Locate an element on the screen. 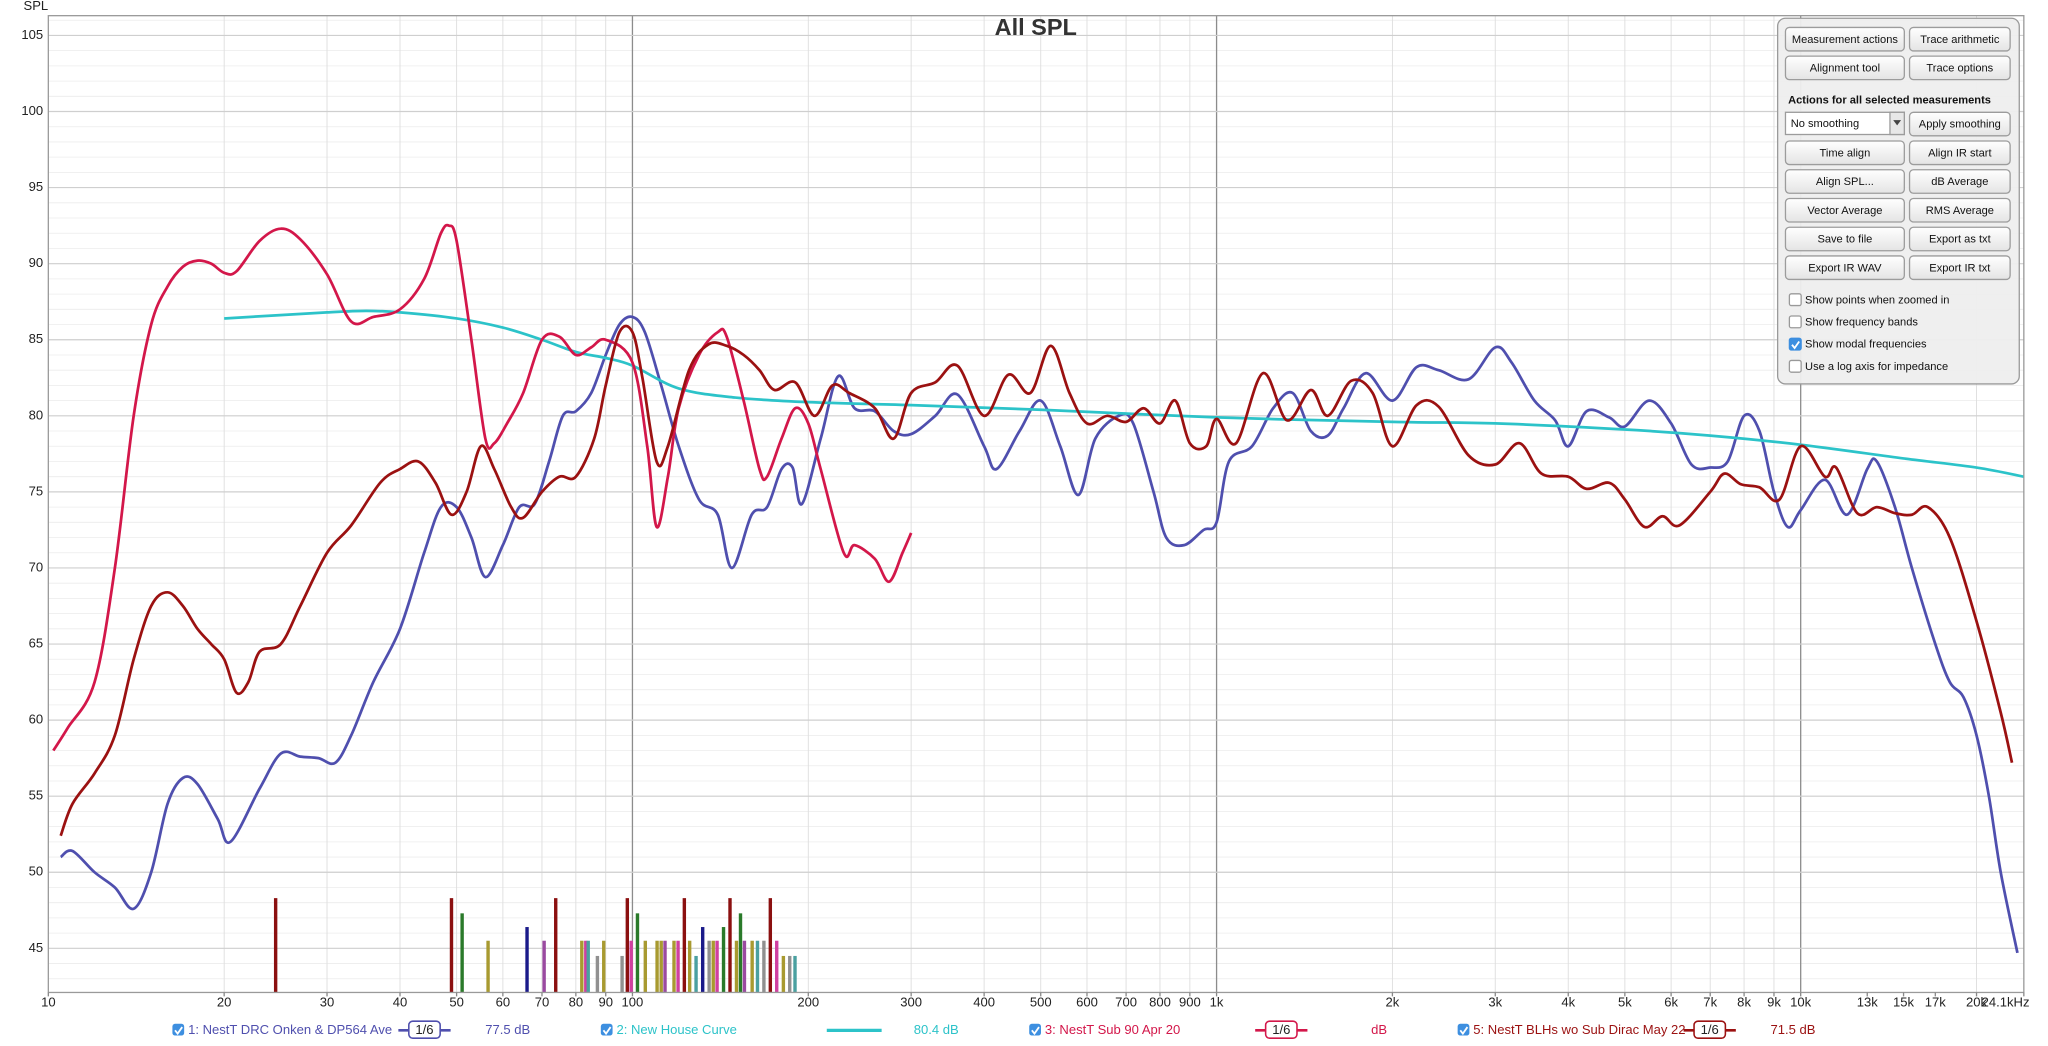 The image size is (2048, 1046). button-label: dB Average is located at coordinates (1959, 182).